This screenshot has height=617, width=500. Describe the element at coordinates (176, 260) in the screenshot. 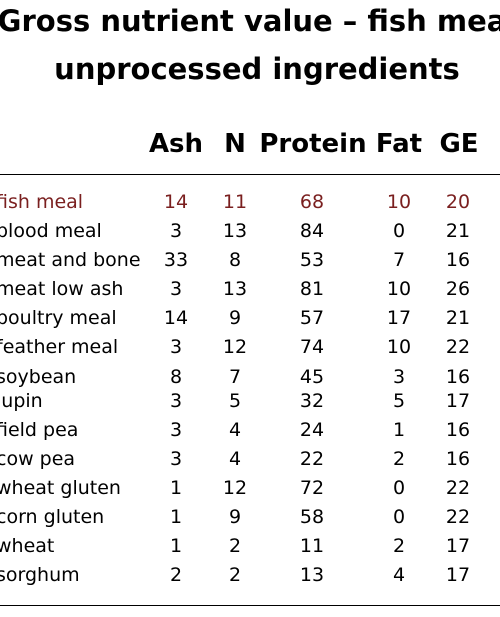

I see `cell-ash: 33` at that location.